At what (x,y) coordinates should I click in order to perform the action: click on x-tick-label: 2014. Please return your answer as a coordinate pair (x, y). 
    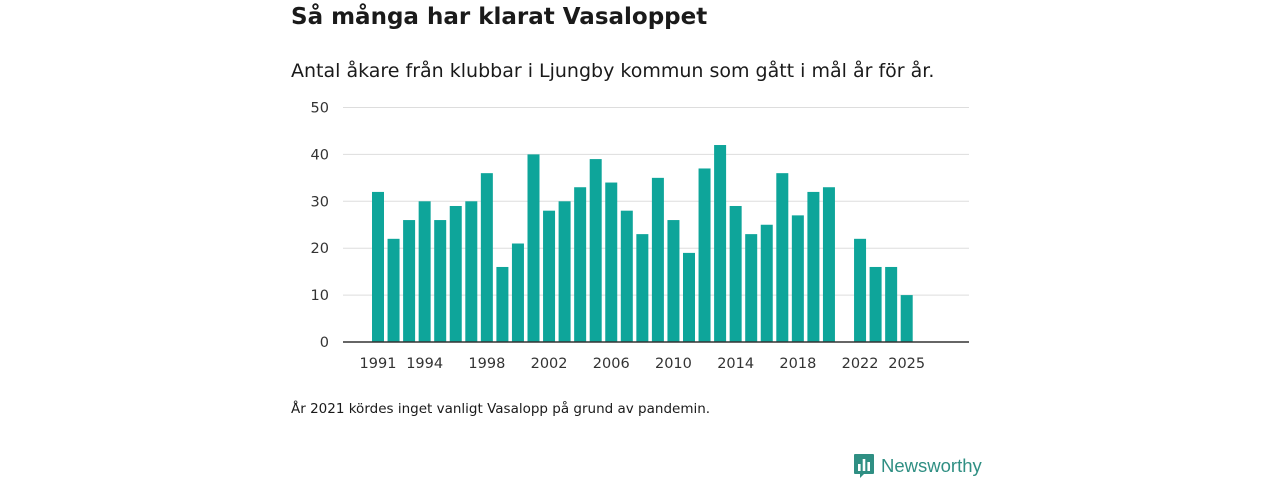
    Looking at the image, I should click on (735, 364).